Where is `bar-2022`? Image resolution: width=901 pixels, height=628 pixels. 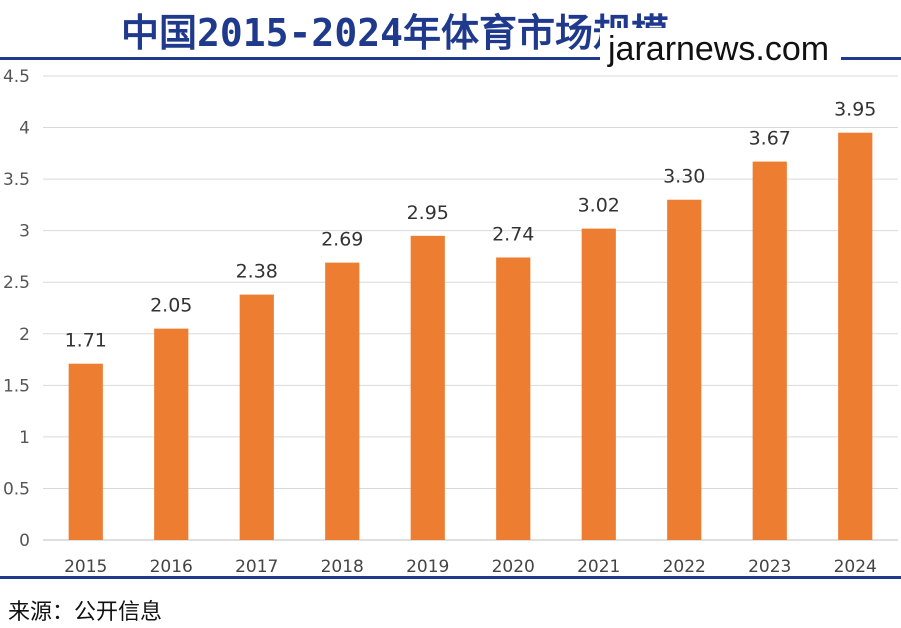
bar-2022 is located at coordinates (684, 369).